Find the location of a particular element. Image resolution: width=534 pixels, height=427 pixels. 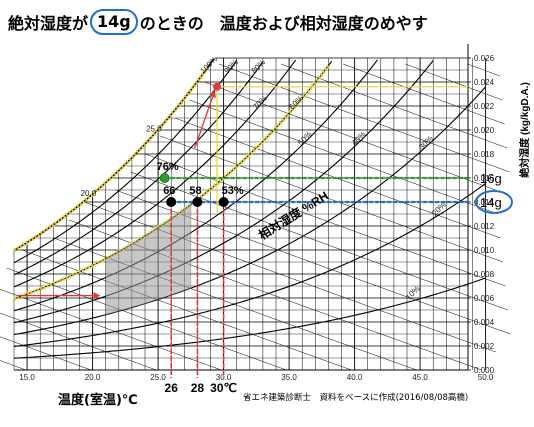

y-tick-label: 0.016 is located at coordinates (484, 178).